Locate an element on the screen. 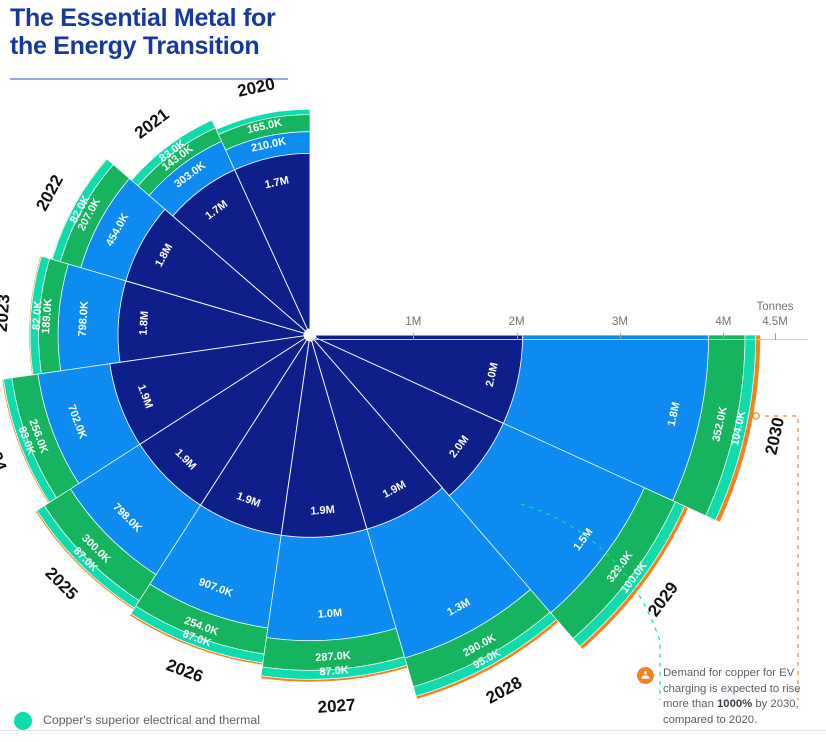 The height and width of the screenshot is (742, 826). bottom-note: Copper's superior electrical and thermal is located at coordinates (179, 721).